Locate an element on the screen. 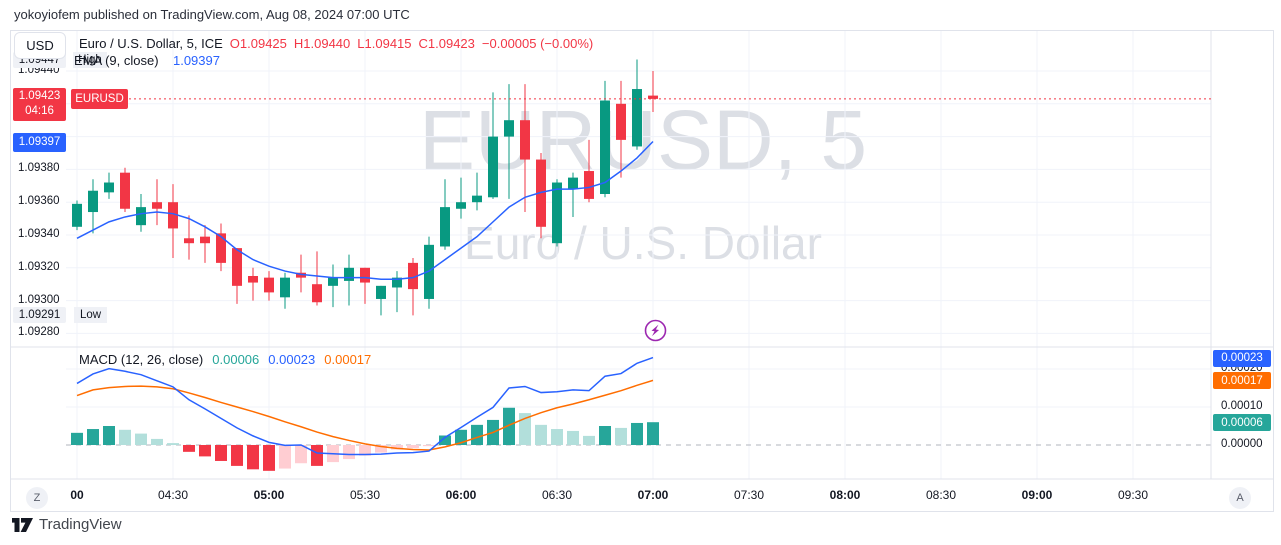  macd-line-value: 0.00023 is located at coordinates (292, 359).